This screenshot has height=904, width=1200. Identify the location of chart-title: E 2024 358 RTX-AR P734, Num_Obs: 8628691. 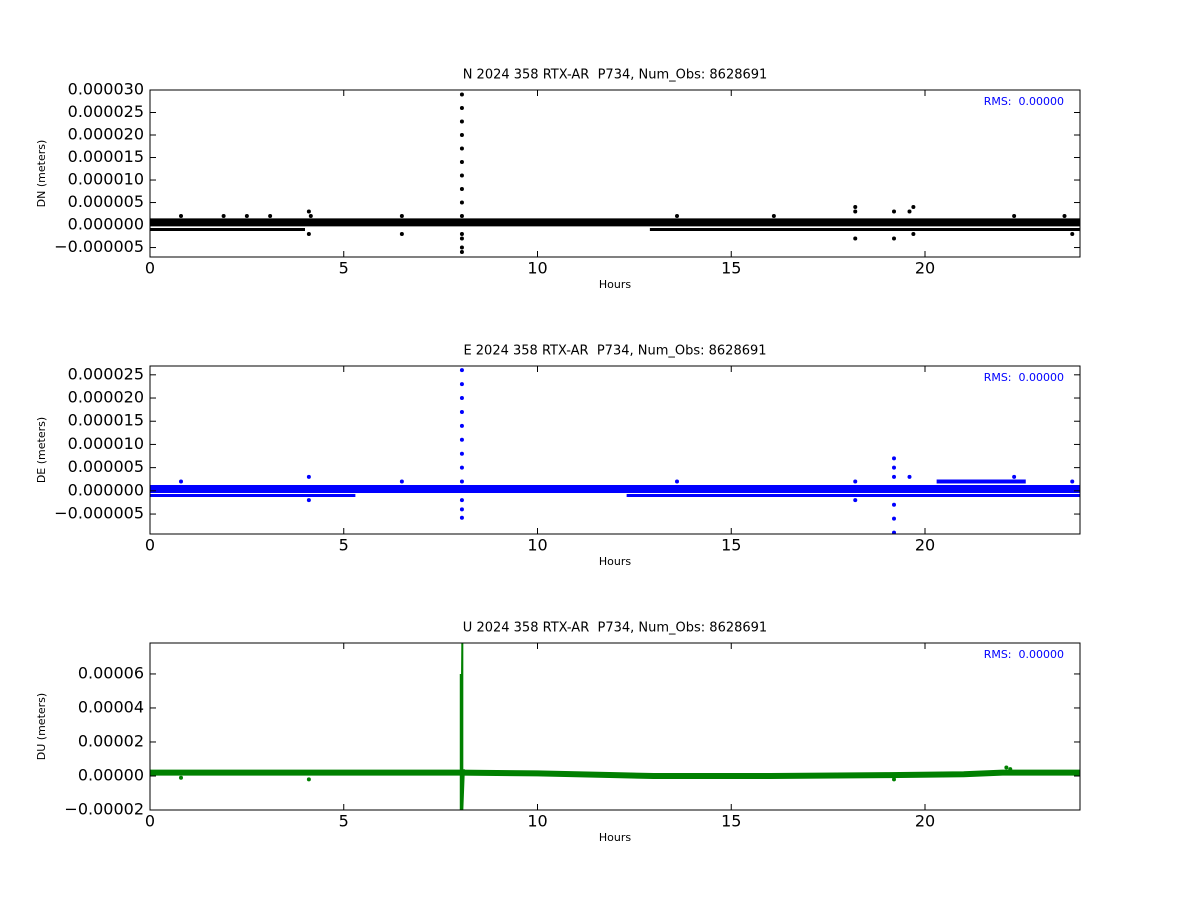
(614, 351).